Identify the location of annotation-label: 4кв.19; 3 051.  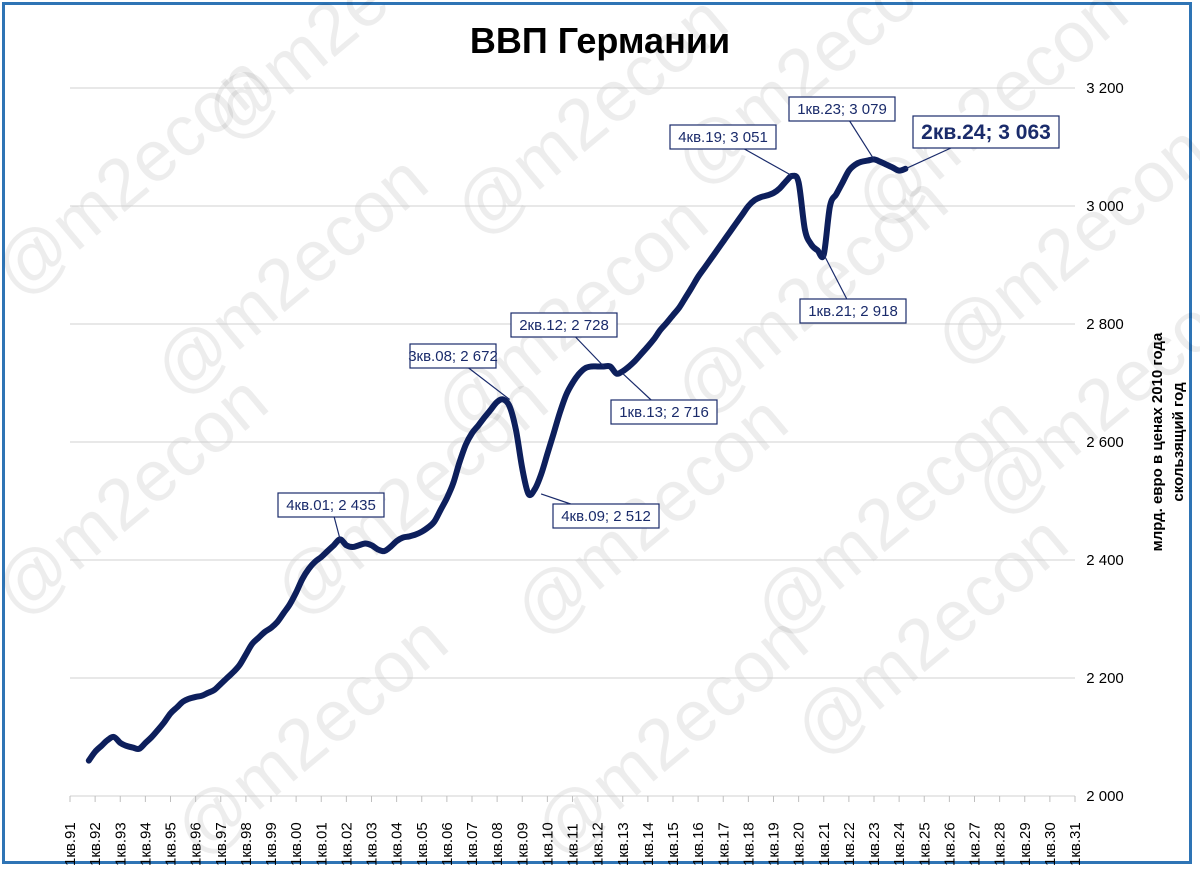
(723, 137).